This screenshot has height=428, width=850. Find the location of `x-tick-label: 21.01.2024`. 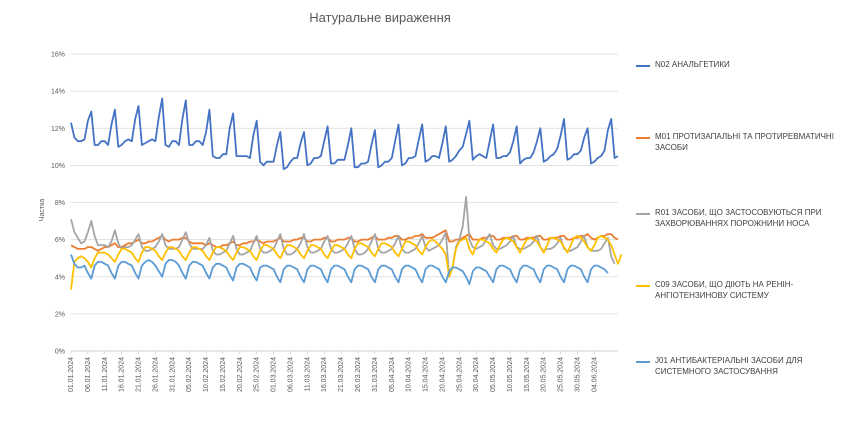

x-tick-label: 21.01.2024 is located at coordinates (139, 374).